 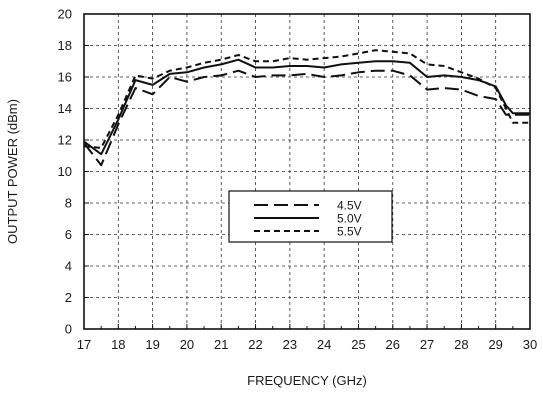 I want to click on y-axis-title: OUTPUT POWER (dBm), so click(x=12, y=171).